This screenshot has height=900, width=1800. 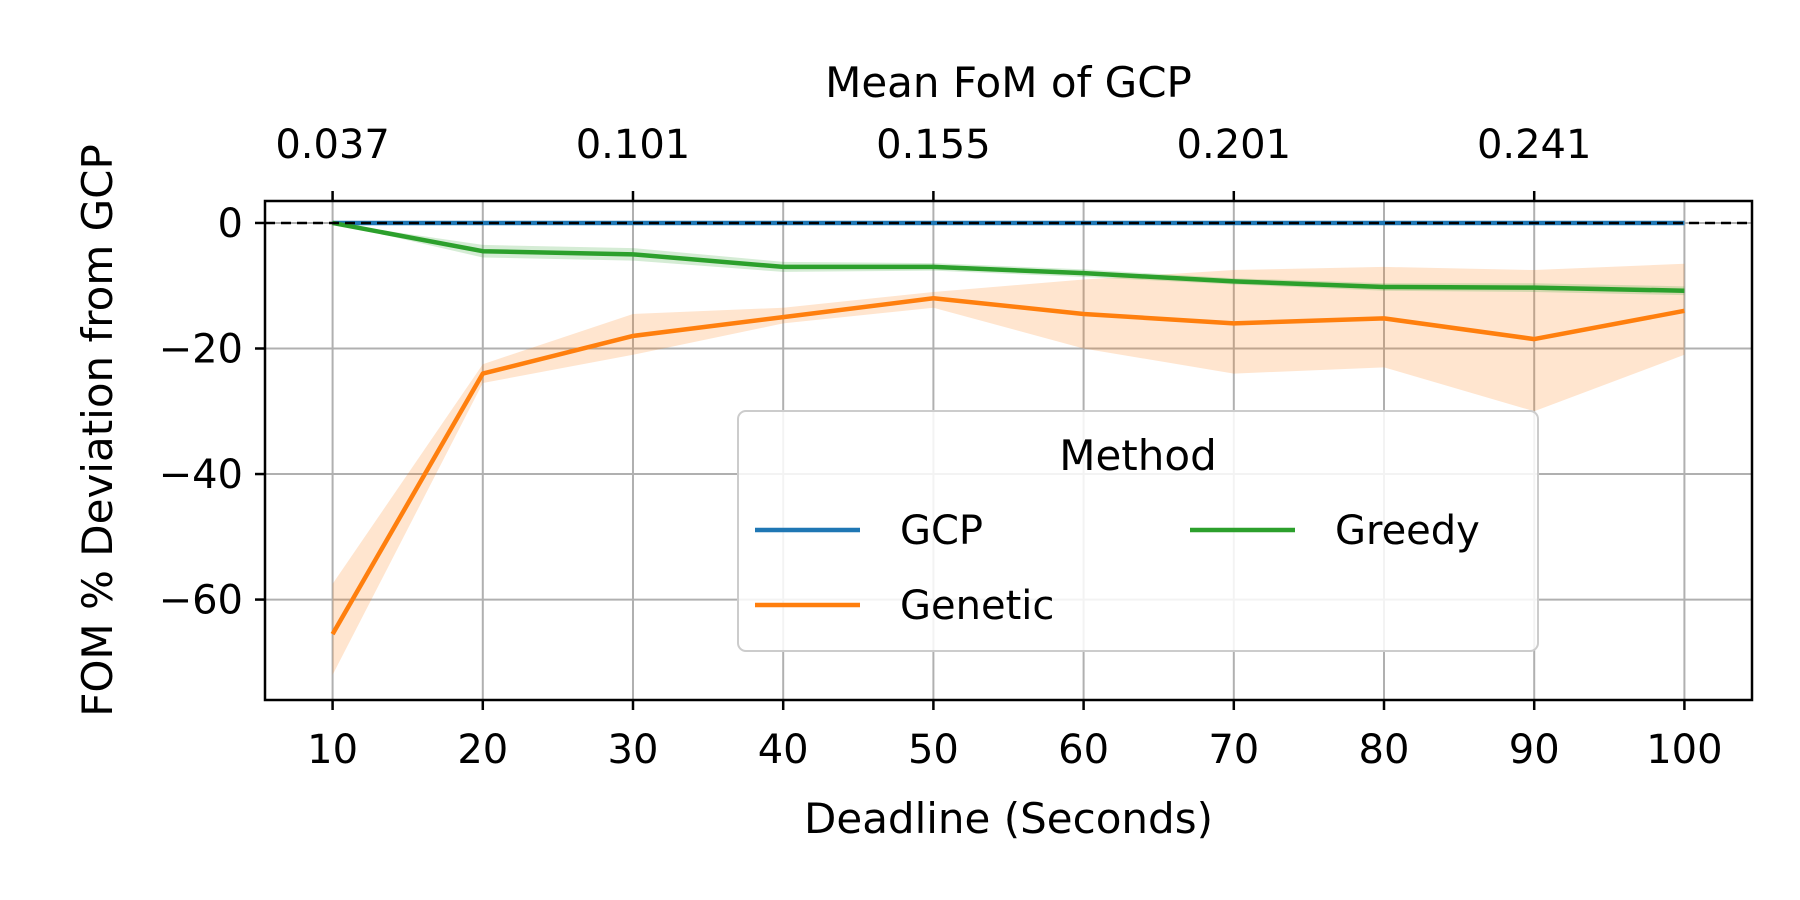 What do you see at coordinates (633, 750) in the screenshot?
I see `x-tick-label: 30` at bounding box center [633, 750].